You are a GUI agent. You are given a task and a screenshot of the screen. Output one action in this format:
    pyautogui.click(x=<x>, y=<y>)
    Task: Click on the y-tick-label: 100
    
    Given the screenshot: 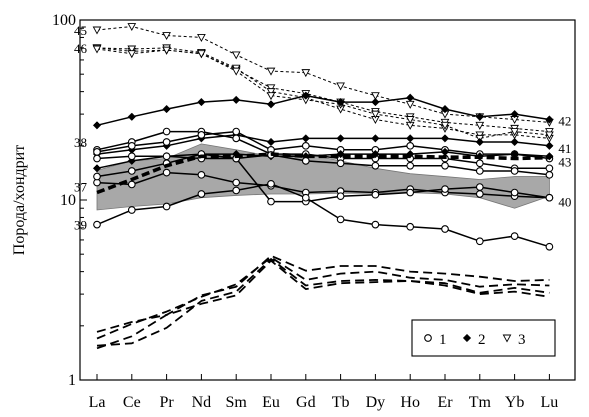 What is the action you would take?
    pyautogui.click(x=64, y=20)
    